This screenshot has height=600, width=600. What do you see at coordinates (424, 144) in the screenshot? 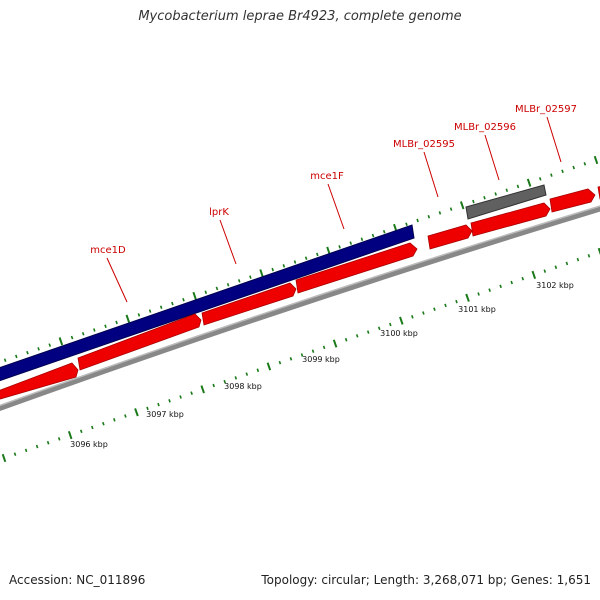
I see `gene-label-mlbr-02595: MLBr_02595` at bounding box center [424, 144].